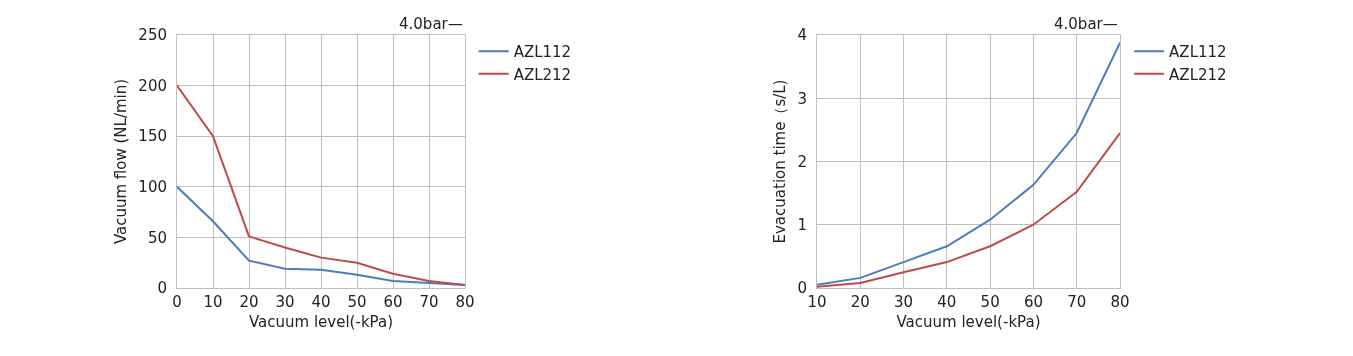  Describe the element at coordinates (152, 136) in the screenshot. I see `y-tick-label: 150` at that location.